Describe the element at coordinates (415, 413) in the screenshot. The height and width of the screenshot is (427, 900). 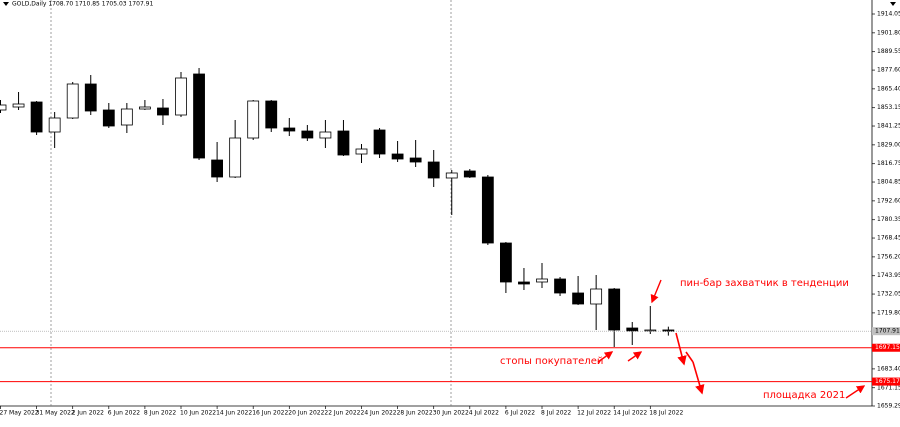
I see `x-tick-label: 28 Jun 2022` at that location.